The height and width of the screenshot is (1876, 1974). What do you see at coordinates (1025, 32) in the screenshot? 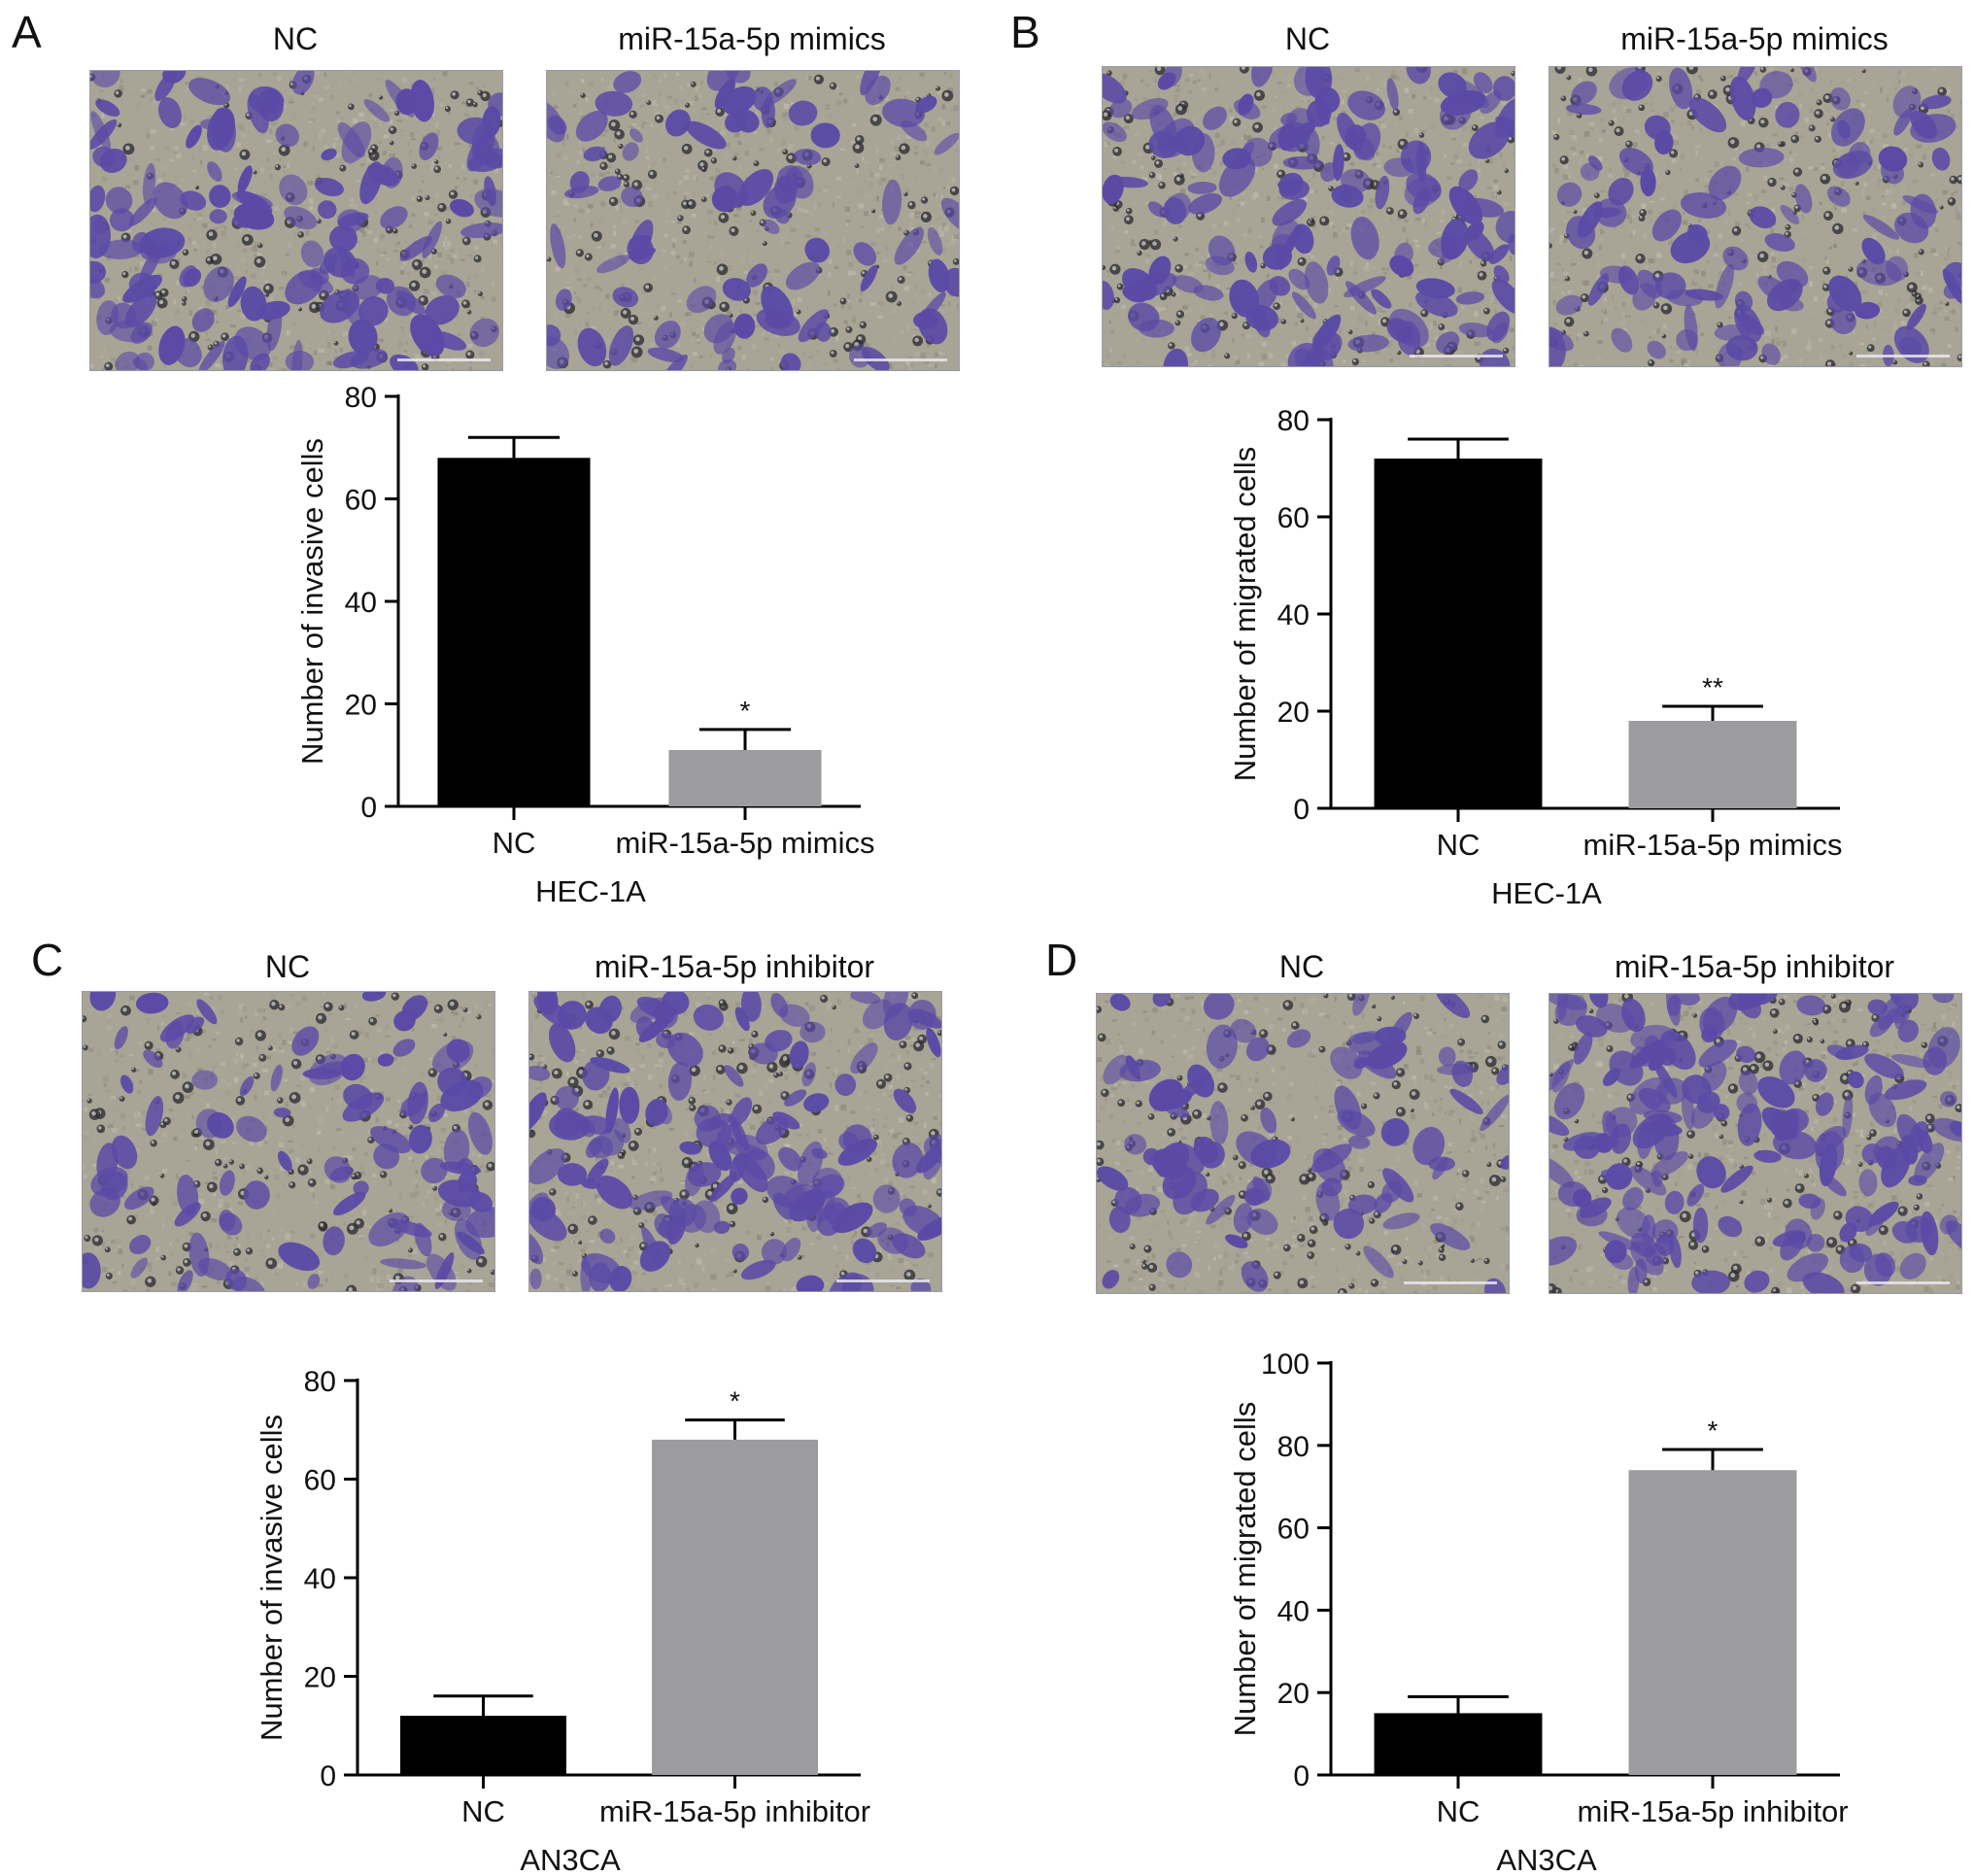
I see `panel-letter: B` at bounding box center [1025, 32].